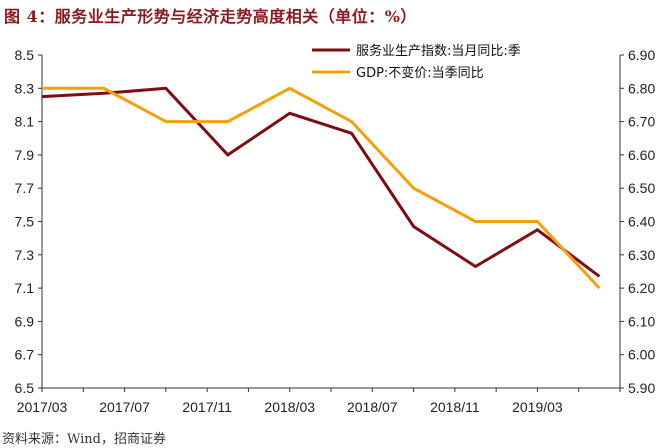 This screenshot has height=448, width=669. What do you see at coordinates (25, 222) in the screenshot?
I see `left-tick-label: 7.5` at bounding box center [25, 222].